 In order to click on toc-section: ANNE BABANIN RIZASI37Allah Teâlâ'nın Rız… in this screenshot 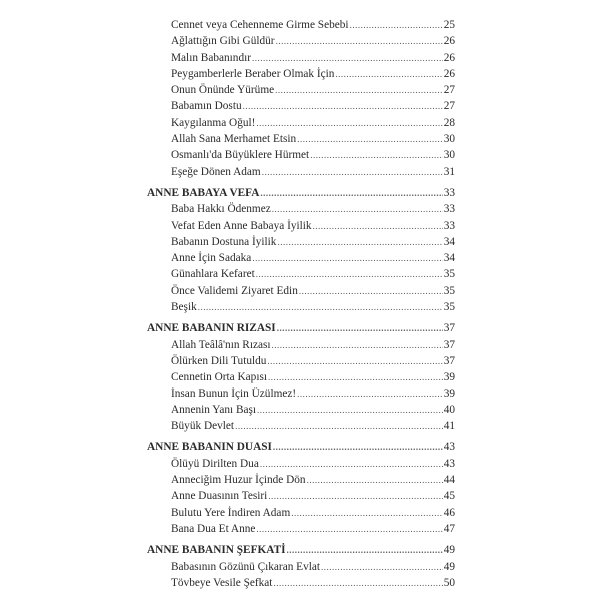, I will do `click(301, 377)`.